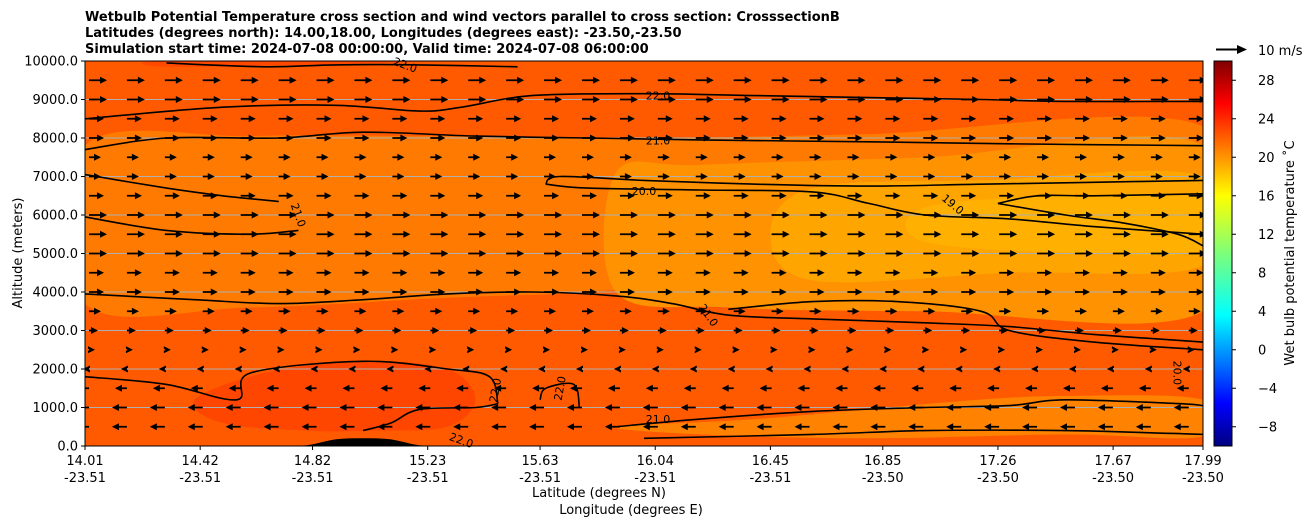 The height and width of the screenshot is (526, 1311). Describe the element at coordinates (613, 388) in the screenshot. I see `wind-vector-16-15.90` at that location.